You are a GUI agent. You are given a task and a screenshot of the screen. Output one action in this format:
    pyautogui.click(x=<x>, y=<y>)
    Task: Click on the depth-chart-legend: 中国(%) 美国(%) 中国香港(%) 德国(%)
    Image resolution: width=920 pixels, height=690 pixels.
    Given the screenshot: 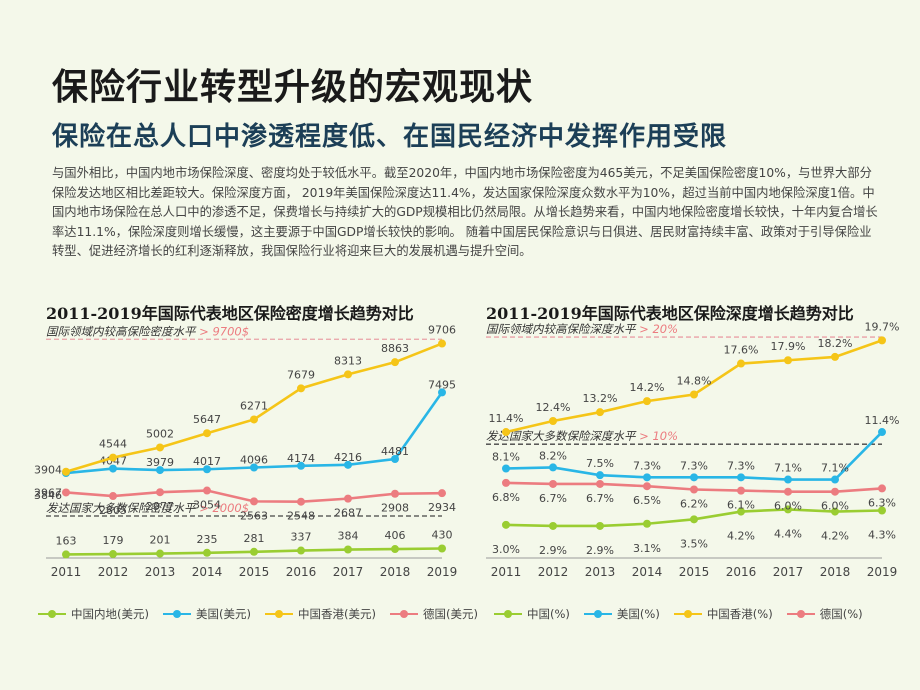 What is the action you would take?
    pyautogui.click(x=685, y=614)
    